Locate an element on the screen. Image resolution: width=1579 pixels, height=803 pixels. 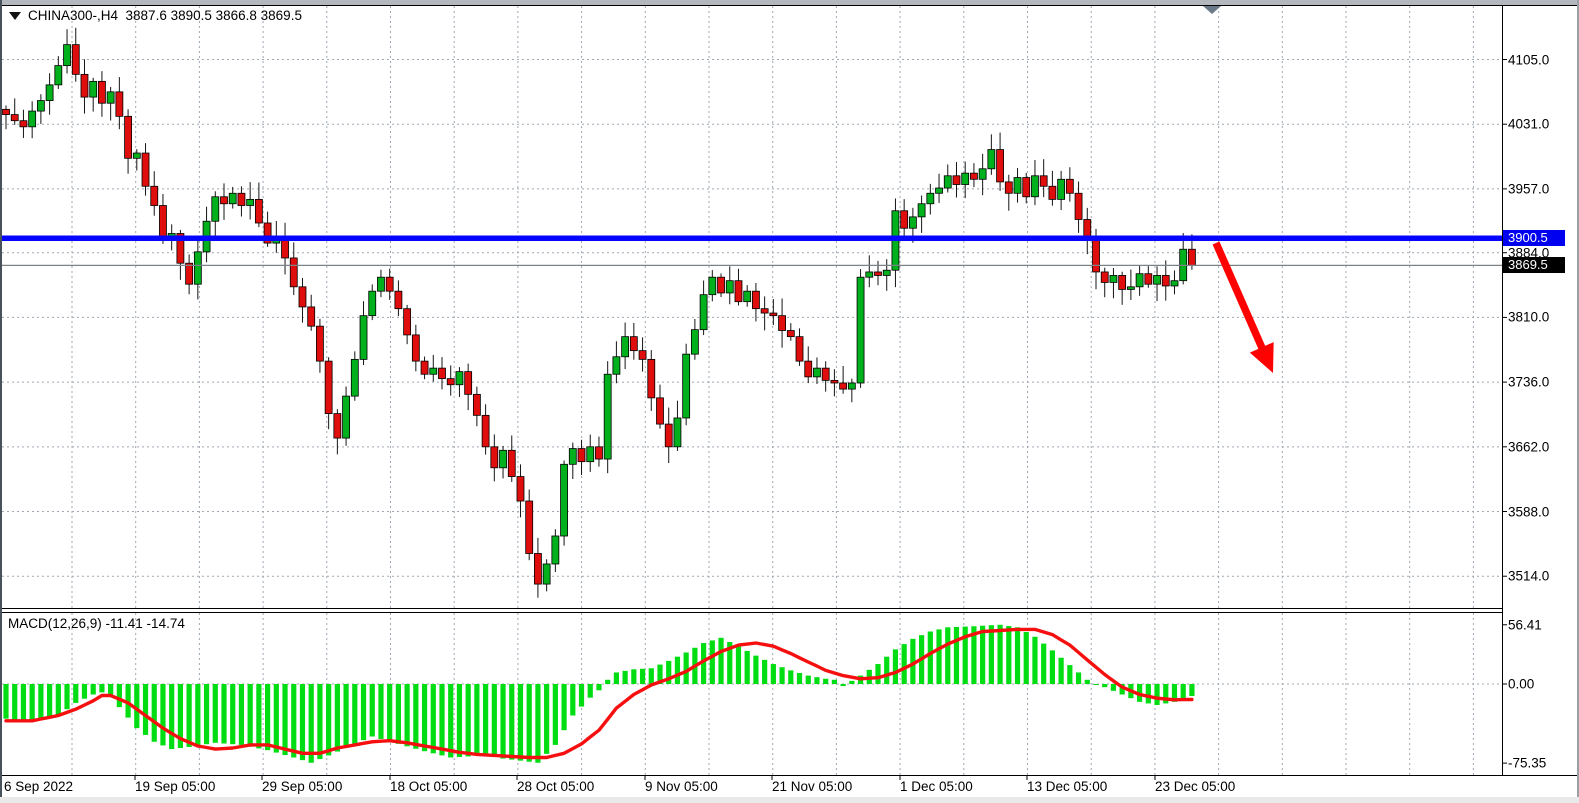
symbol-dropdown-icon is located at coordinates (15, 15).